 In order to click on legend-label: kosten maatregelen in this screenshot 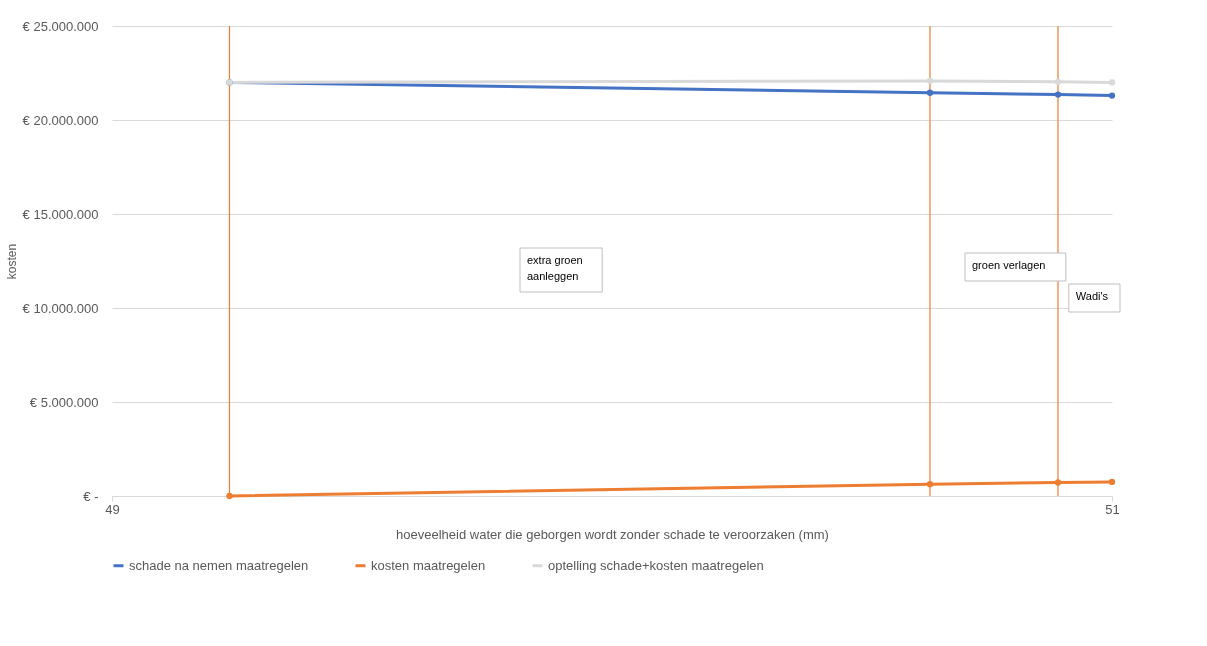, I will do `click(428, 565)`.